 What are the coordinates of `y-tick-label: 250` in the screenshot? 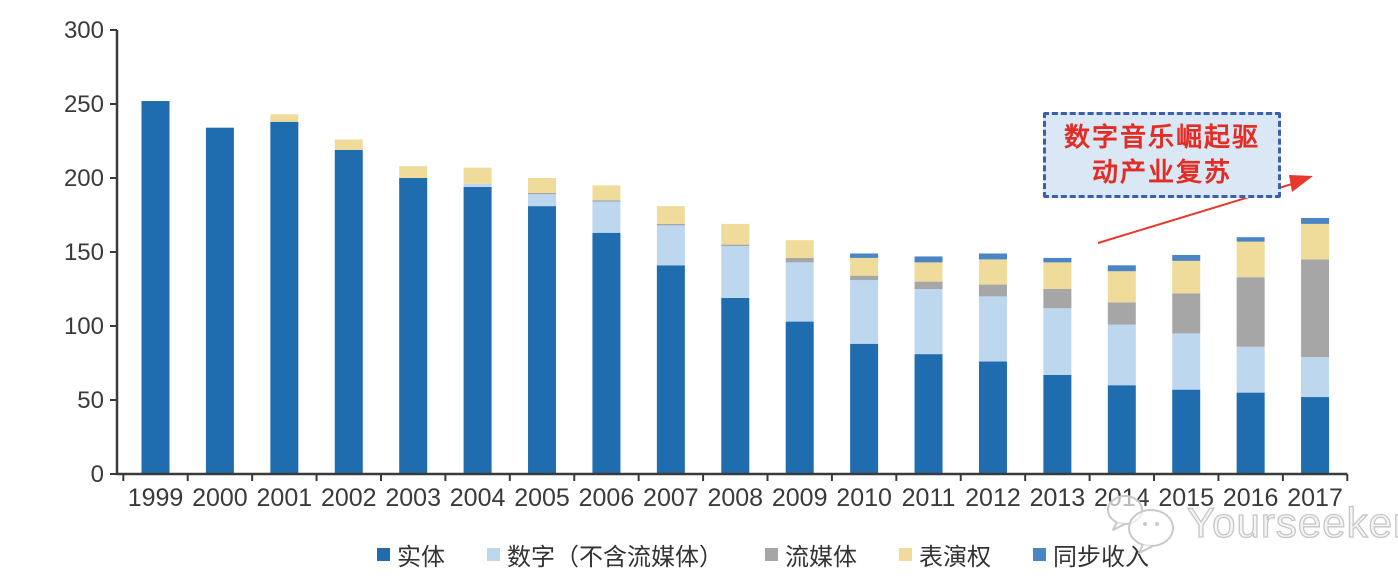 It's located at (84, 104).